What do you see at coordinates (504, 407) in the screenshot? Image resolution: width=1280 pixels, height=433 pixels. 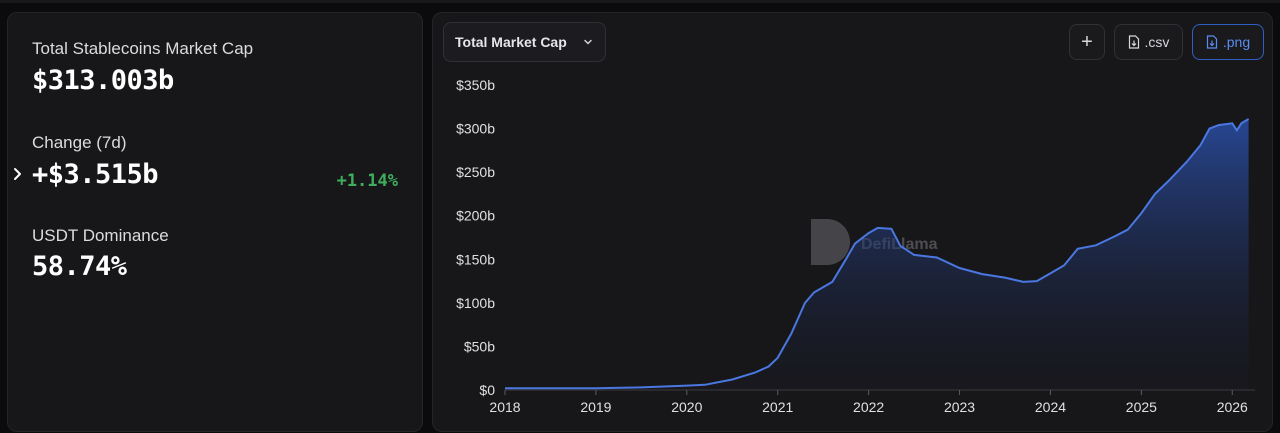 I see `x-tick-label: 2018` at bounding box center [504, 407].